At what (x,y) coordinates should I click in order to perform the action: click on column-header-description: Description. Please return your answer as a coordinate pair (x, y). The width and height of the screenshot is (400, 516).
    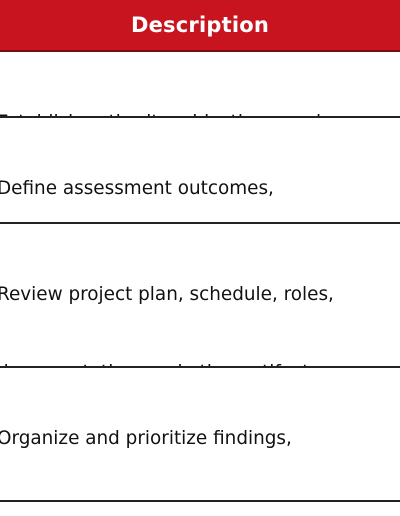
    Looking at the image, I should click on (200, 25).